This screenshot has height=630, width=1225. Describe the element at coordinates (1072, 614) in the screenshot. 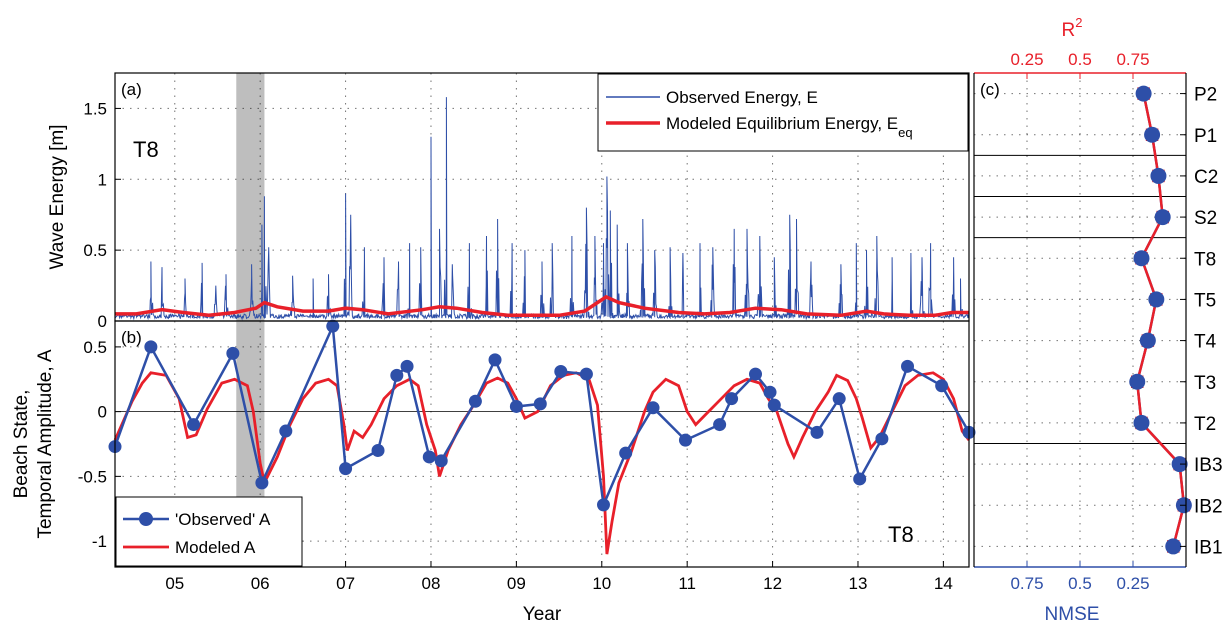

I see `panel-c-nmse-title: NMSE` at that location.